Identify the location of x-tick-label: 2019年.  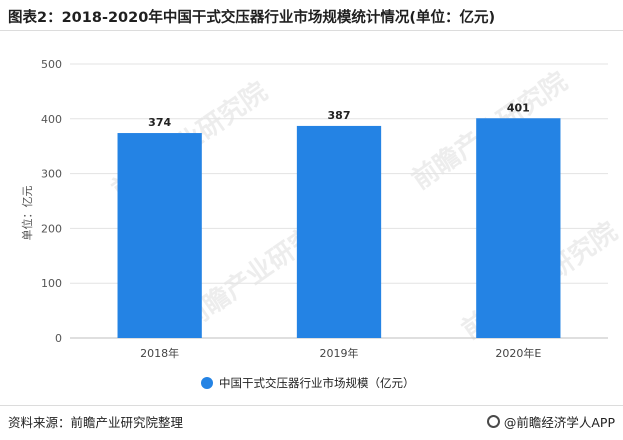
(339, 353).